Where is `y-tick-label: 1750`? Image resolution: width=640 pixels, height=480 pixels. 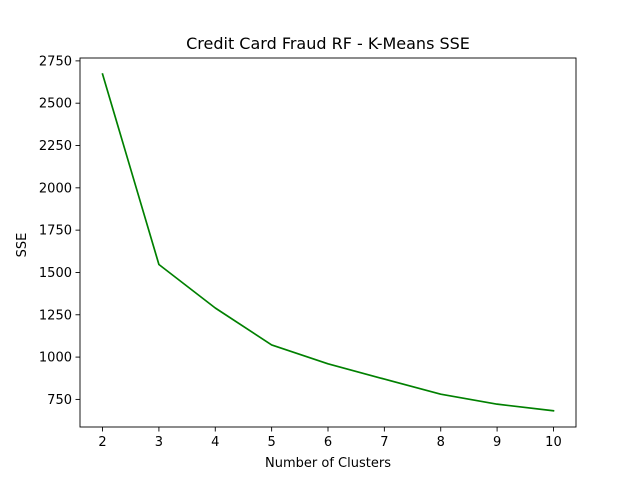 y-tick-label: 1750 is located at coordinates (55, 231).